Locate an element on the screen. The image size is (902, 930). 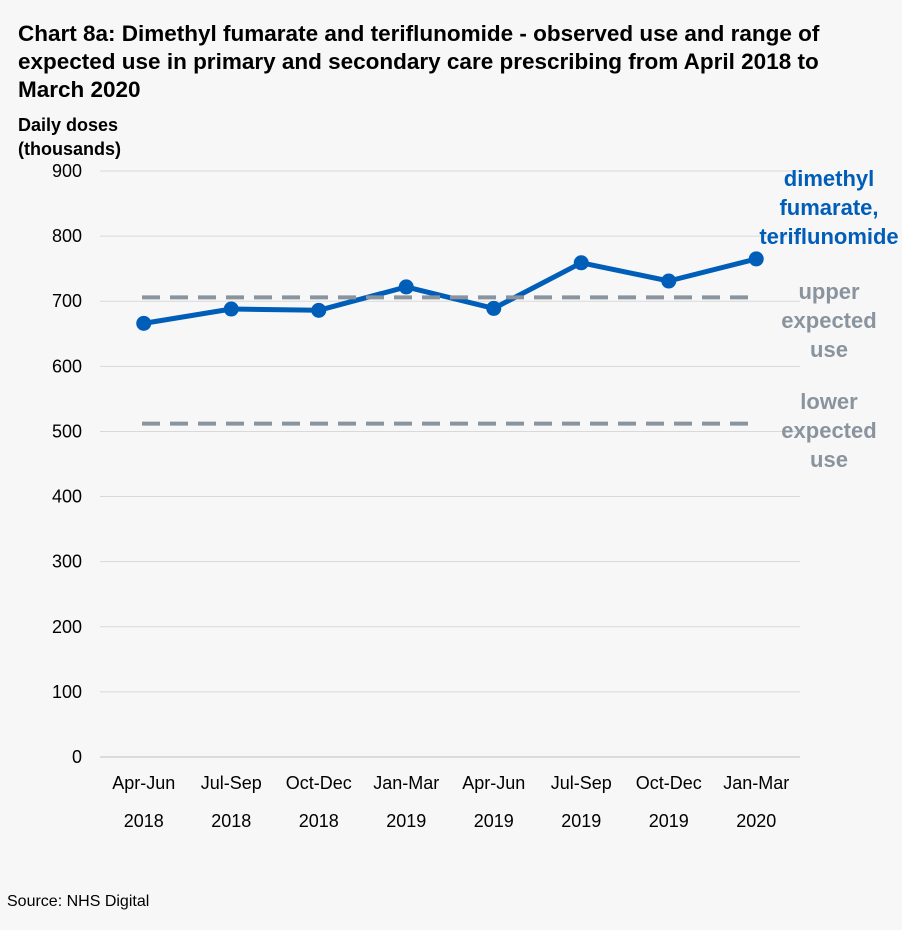
x-tick-label-5-period: Jul-Sep is located at coordinates (581, 783).